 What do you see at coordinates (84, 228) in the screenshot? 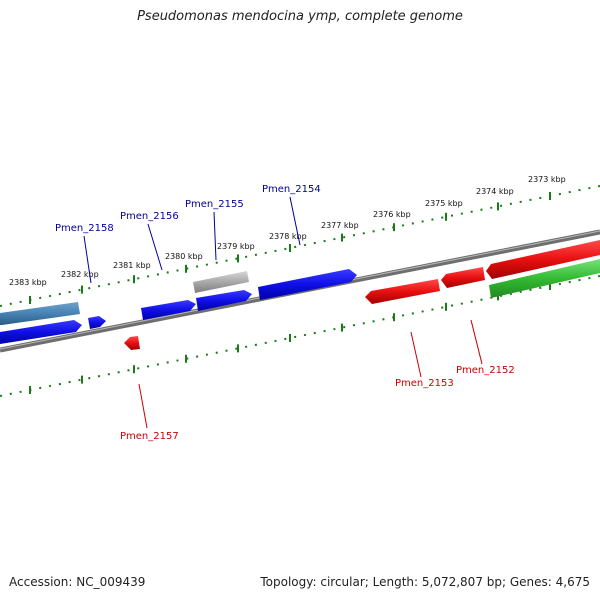
I see `gene-label-2158: Pmen_2158` at bounding box center [84, 228].